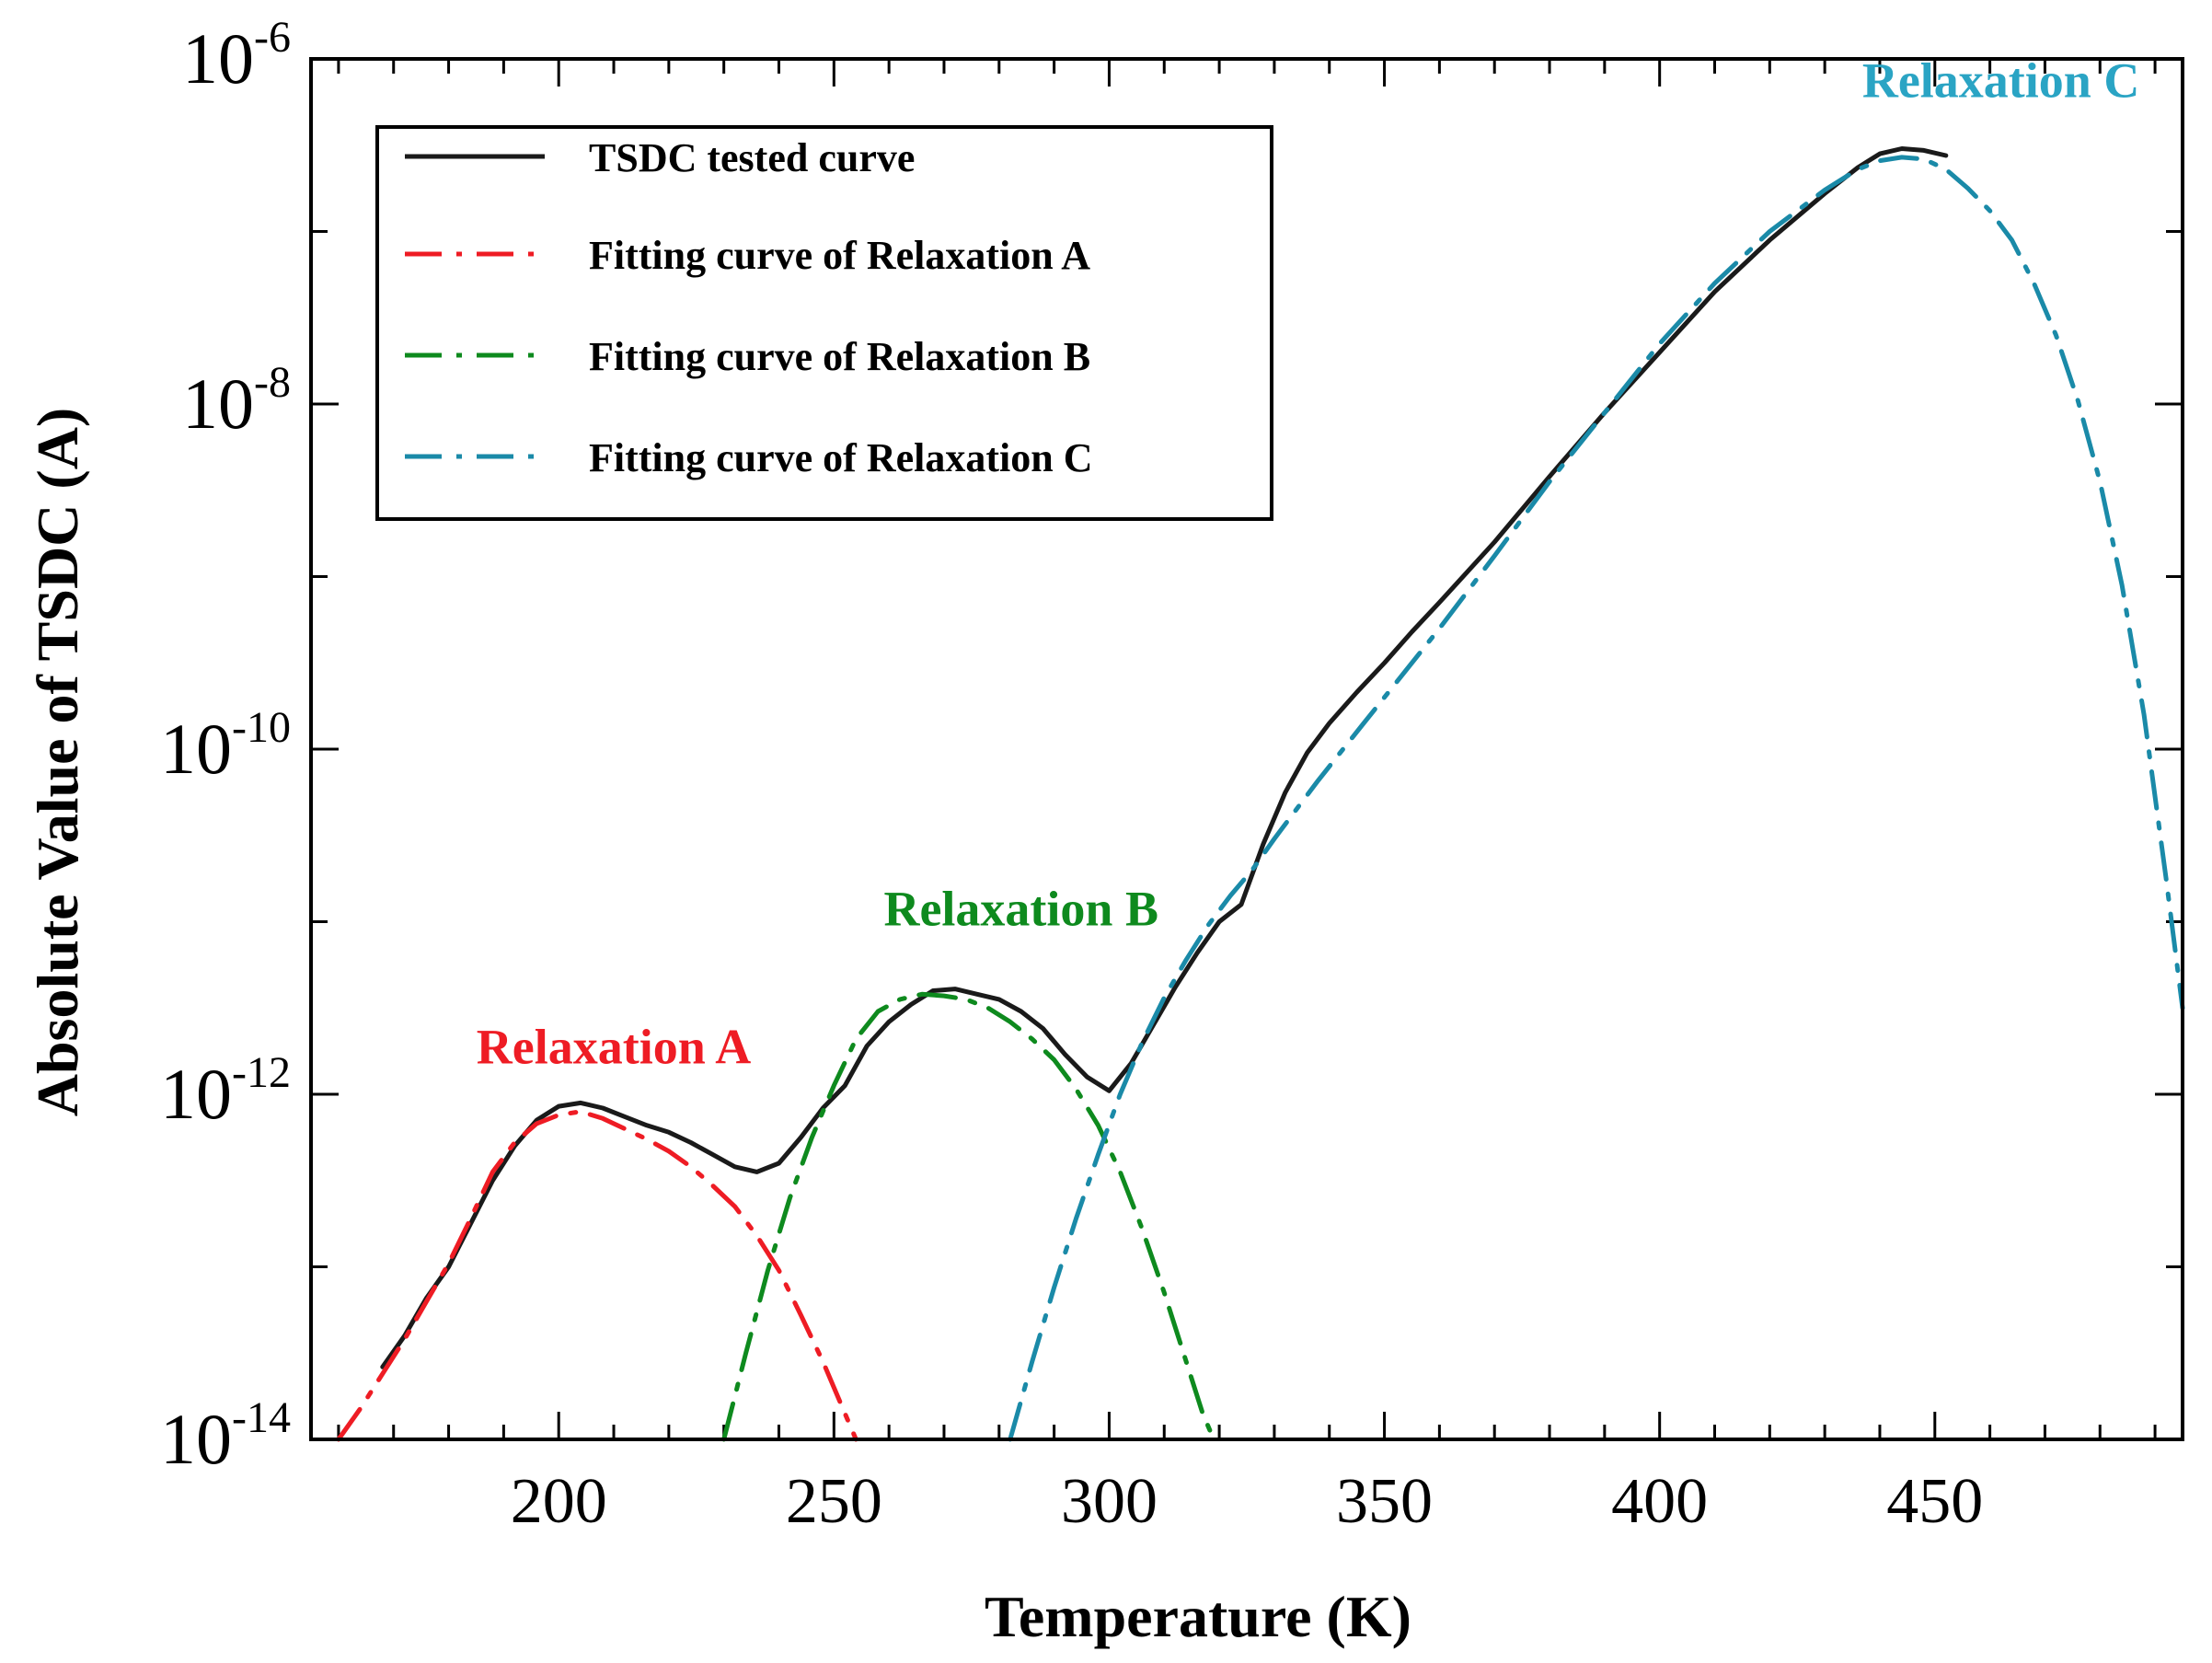 The image size is (2212, 1663). I want to click on legend-label: Fitting curve of Relaxation B, so click(839, 356).